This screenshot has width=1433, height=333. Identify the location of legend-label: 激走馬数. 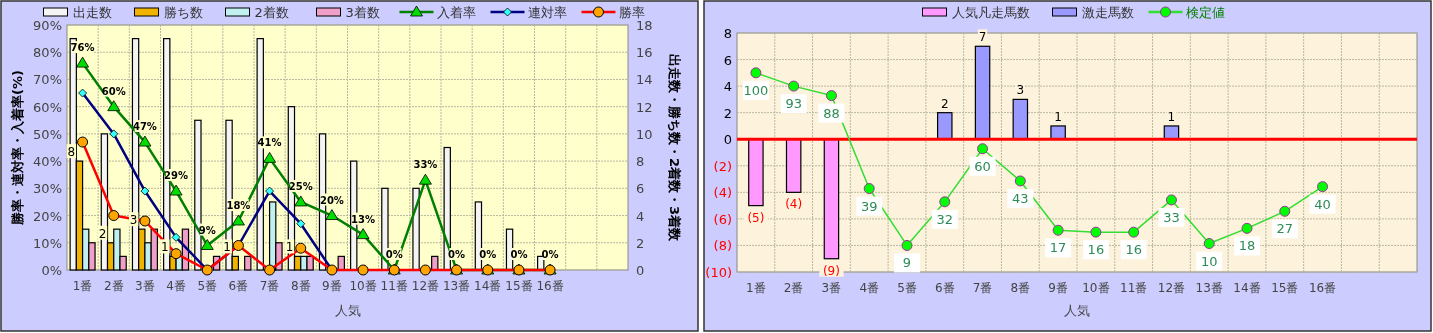
(1107, 12).